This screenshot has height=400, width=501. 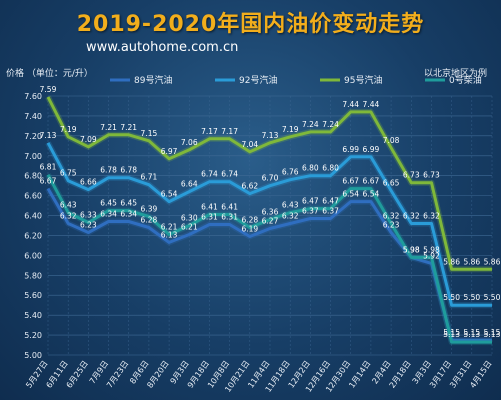 What do you see at coordinates (88, 215) in the screenshot?
I see `data-label: 6.33` at bounding box center [88, 215].